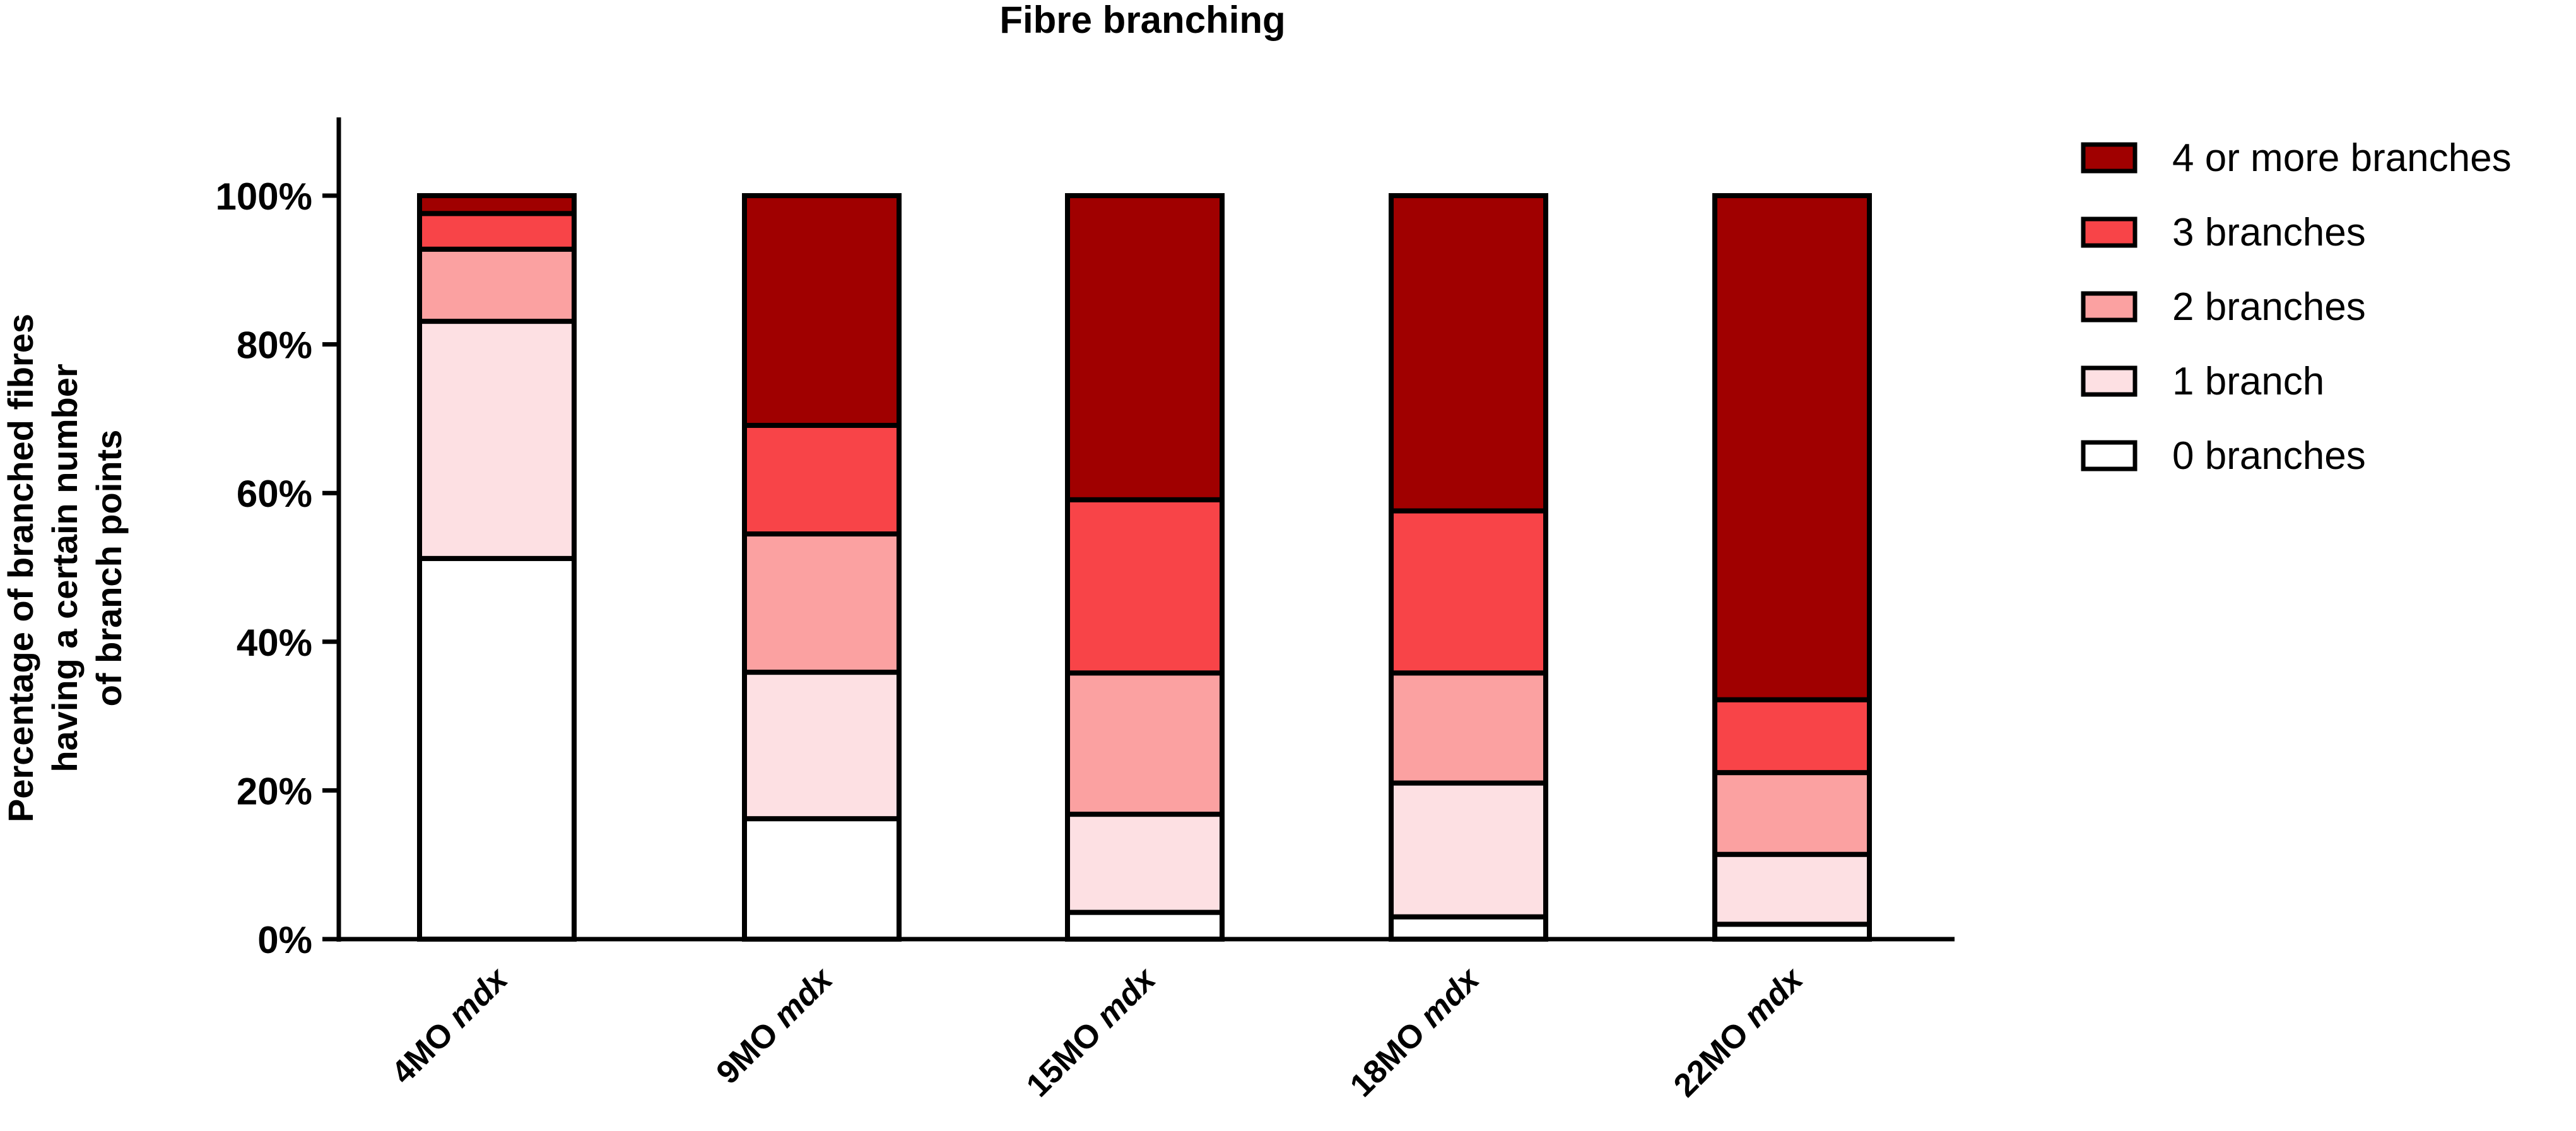 This screenshot has height=1131, width=2576. I want to click on chart-title: Fibre branching, so click(1142, 20).